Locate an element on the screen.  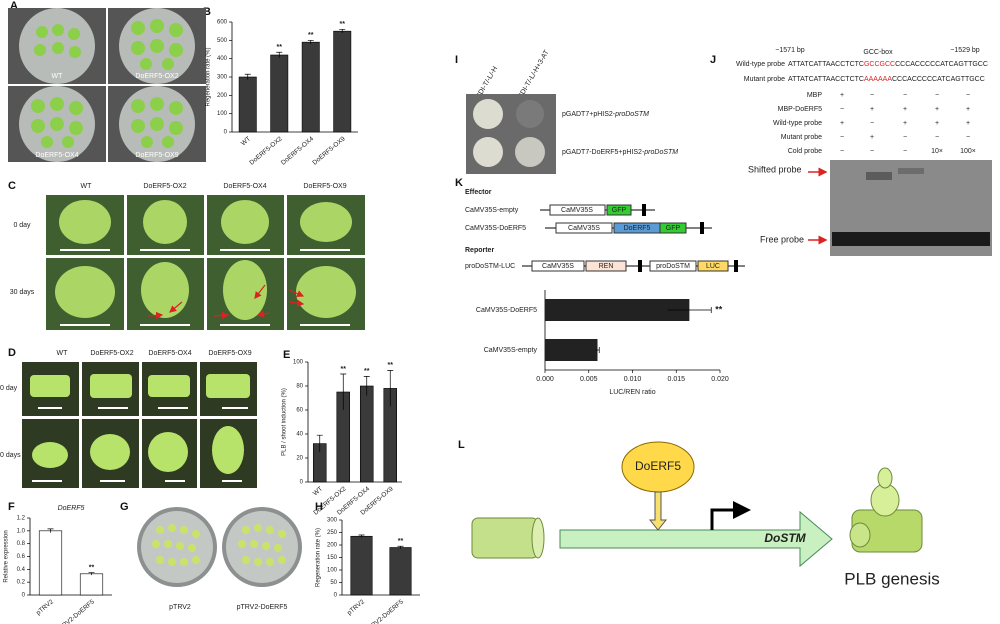
row-label: Mutant probe is located at coordinates (801, 137).